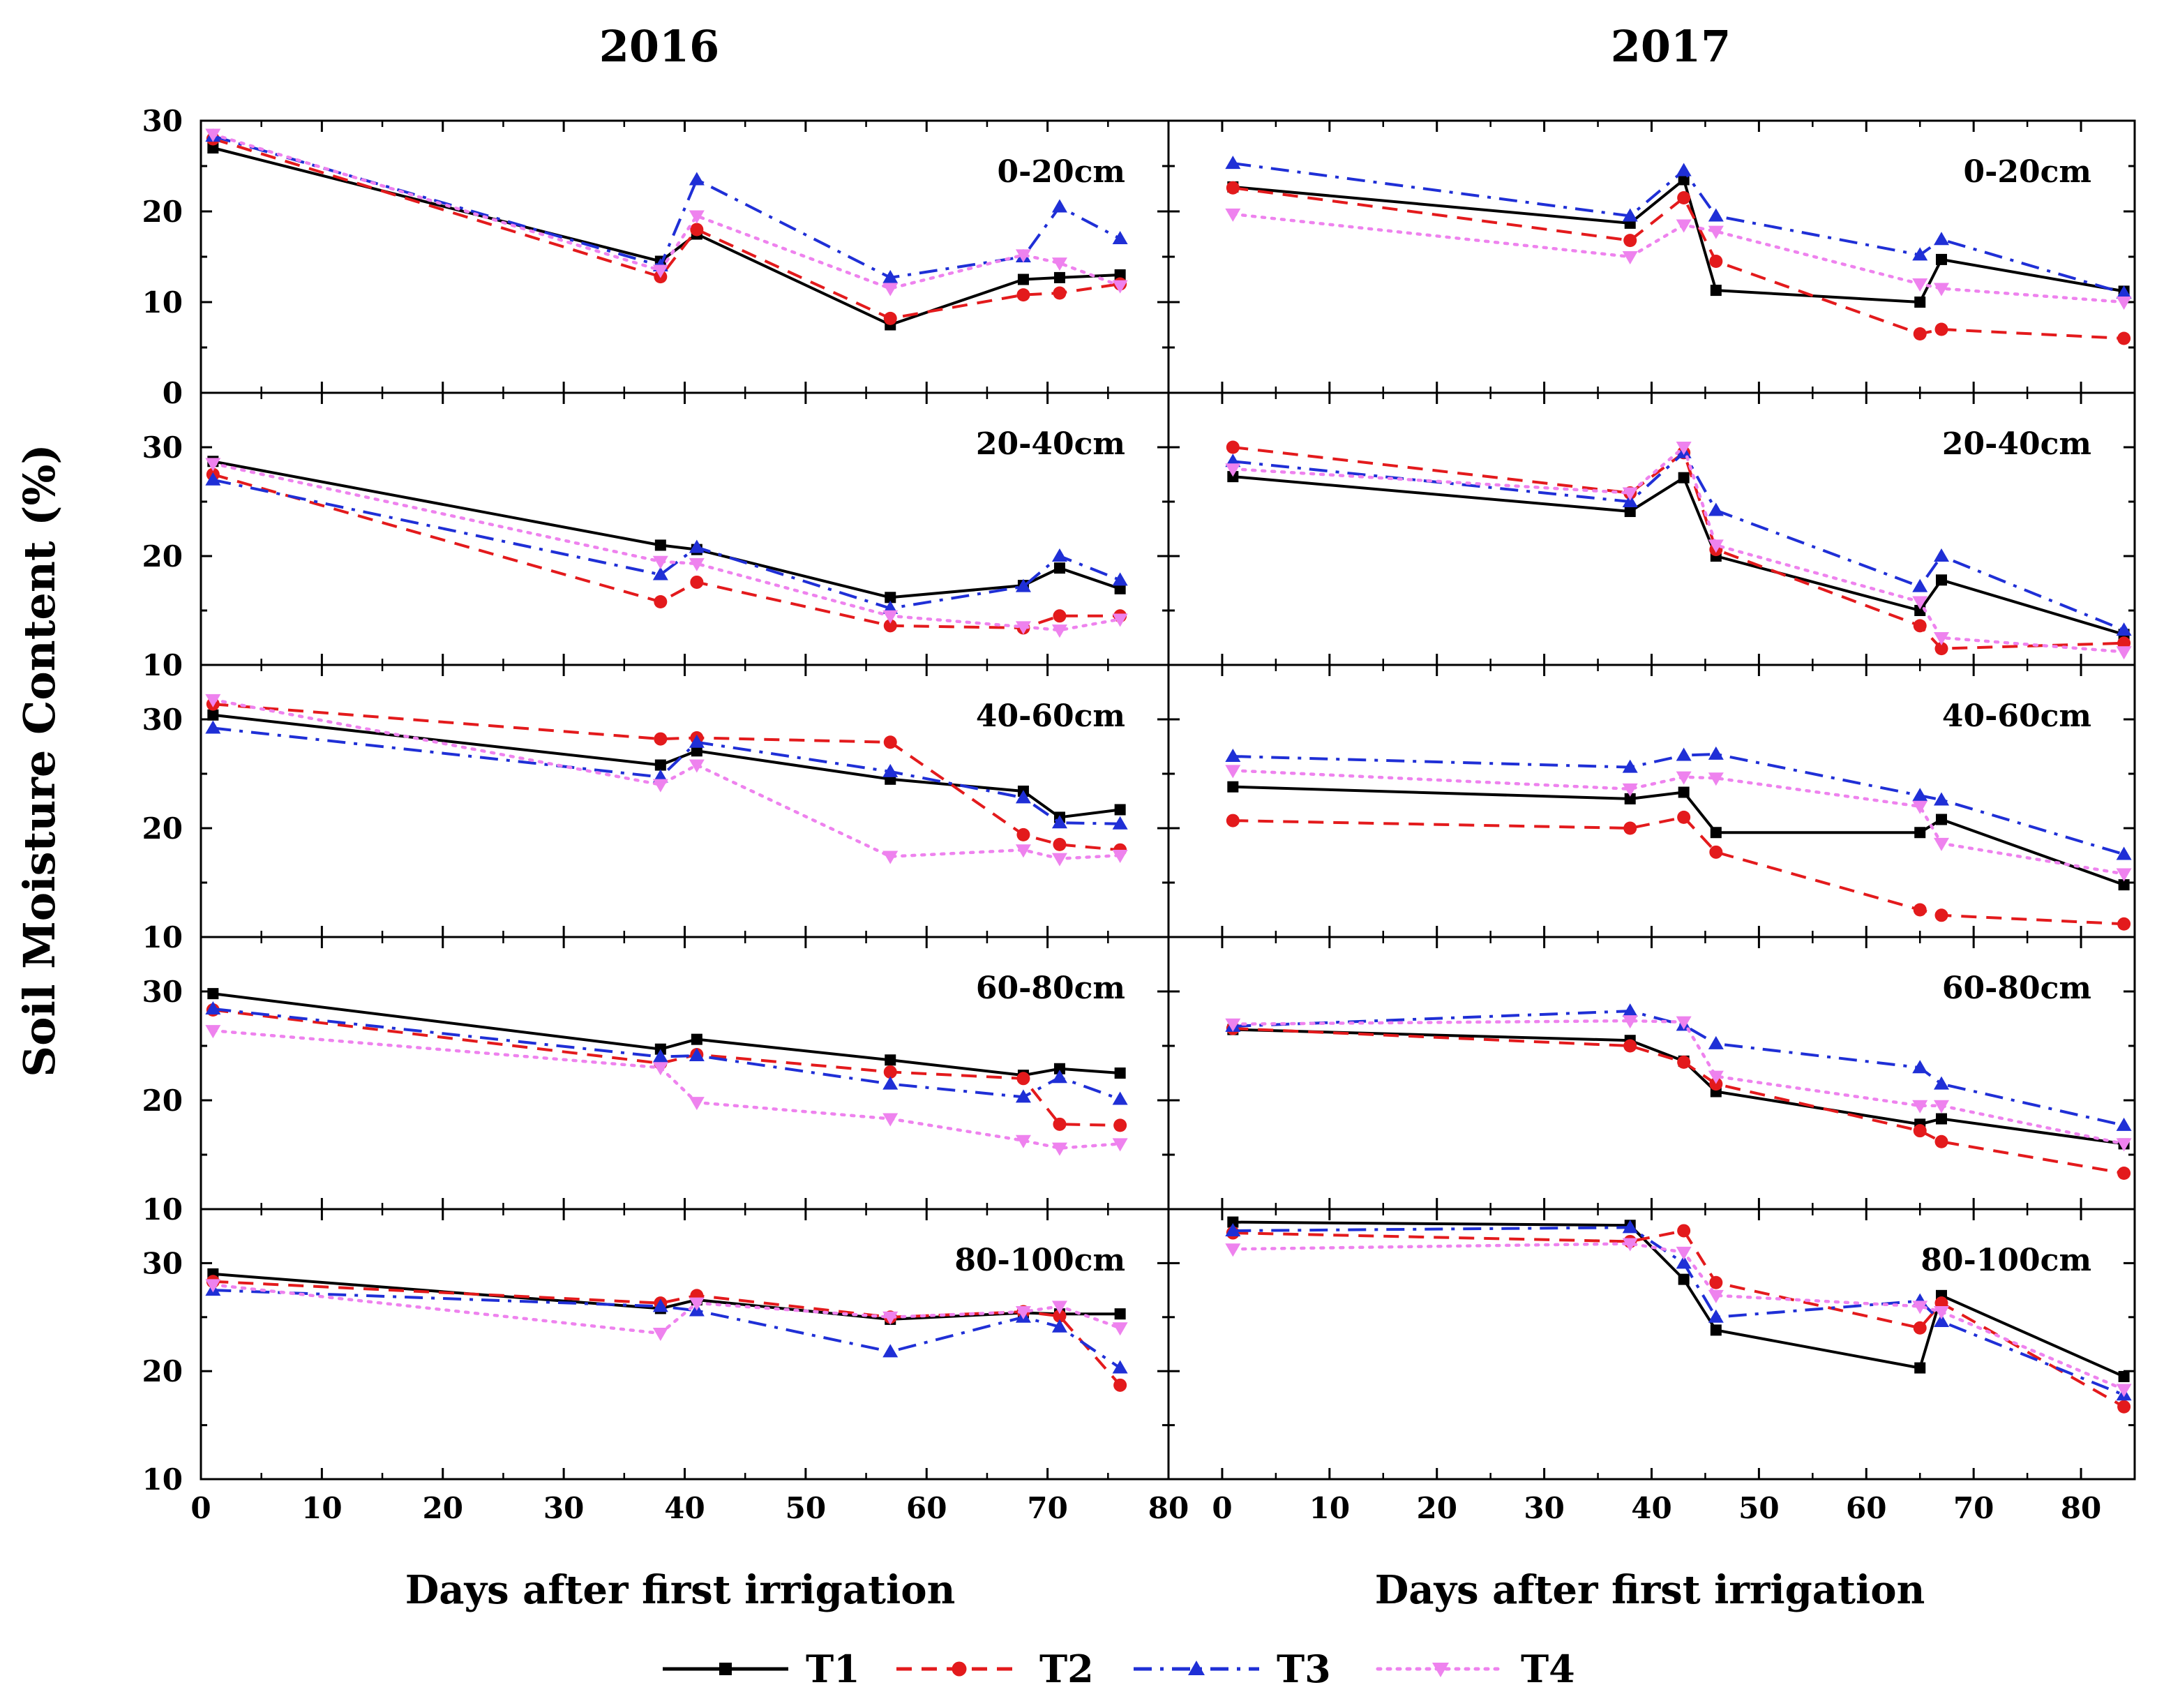 The height and width of the screenshot is (1708, 2157). What do you see at coordinates (806, 1508) in the screenshot?
I see `x-tick-label: 50` at bounding box center [806, 1508].